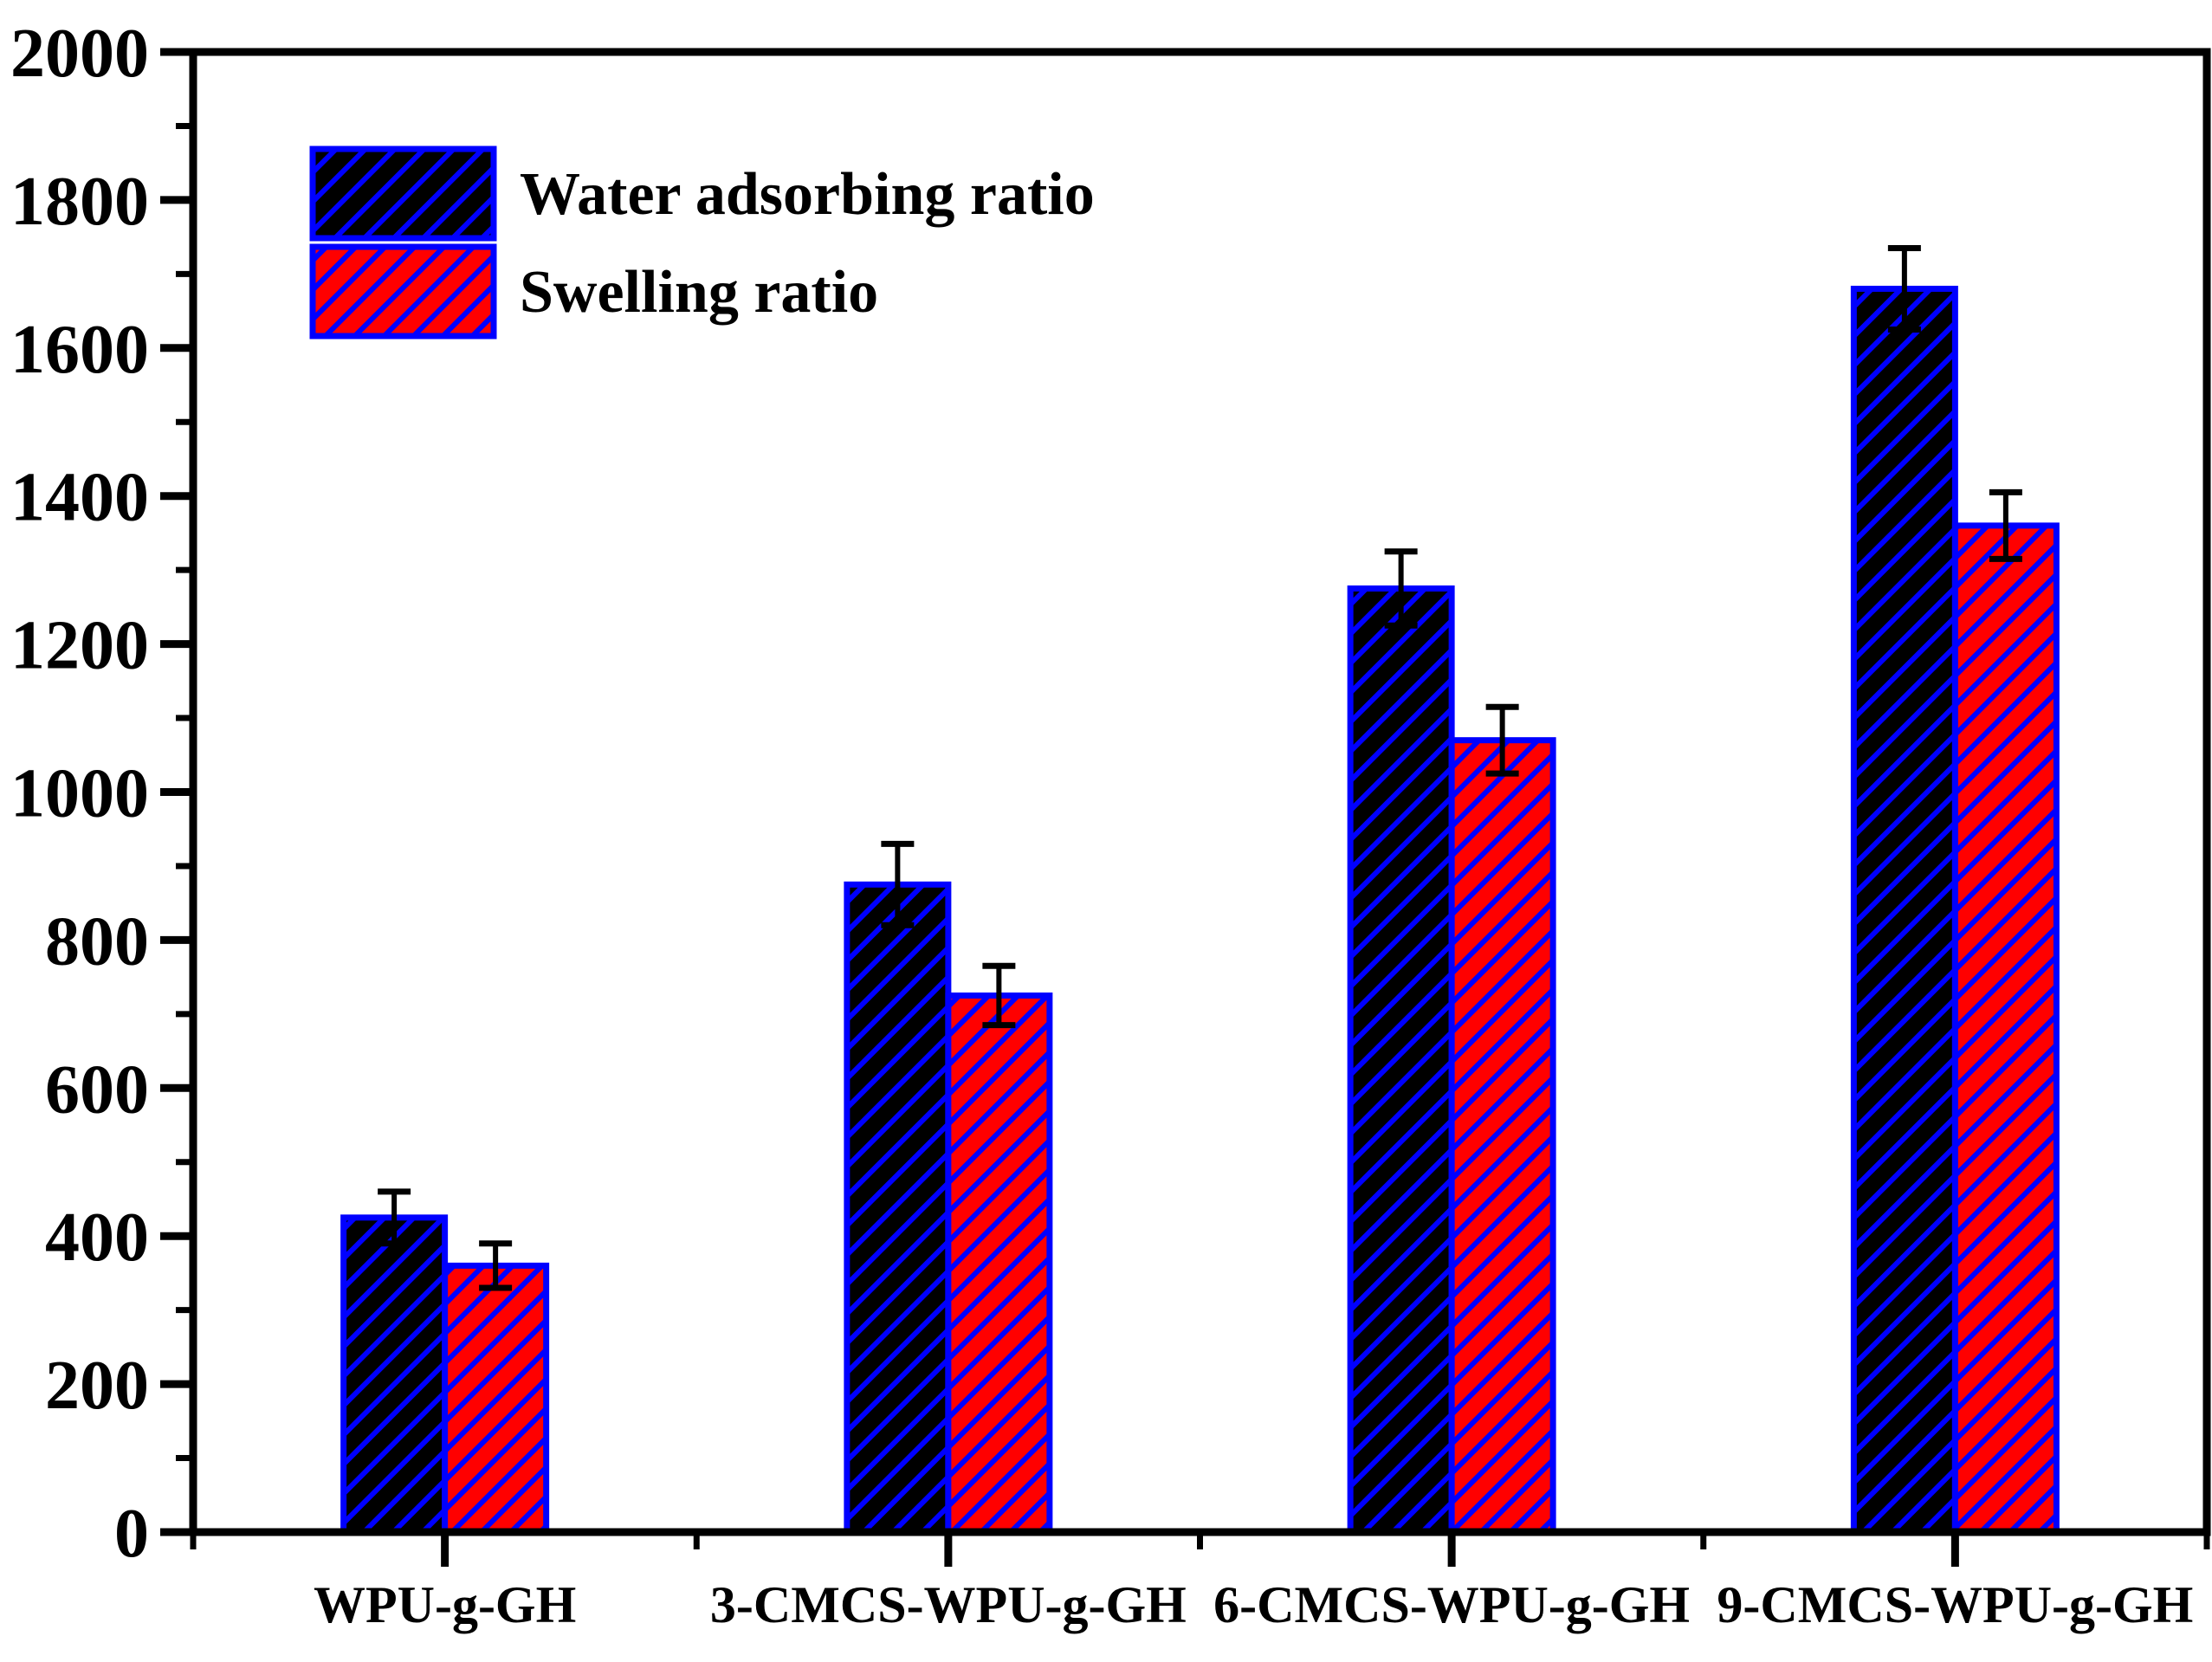 This screenshot has height=1662, width=2212. Describe the element at coordinates (79, 202) in the screenshot. I see `y-tick-label-1800: 1800` at that location.